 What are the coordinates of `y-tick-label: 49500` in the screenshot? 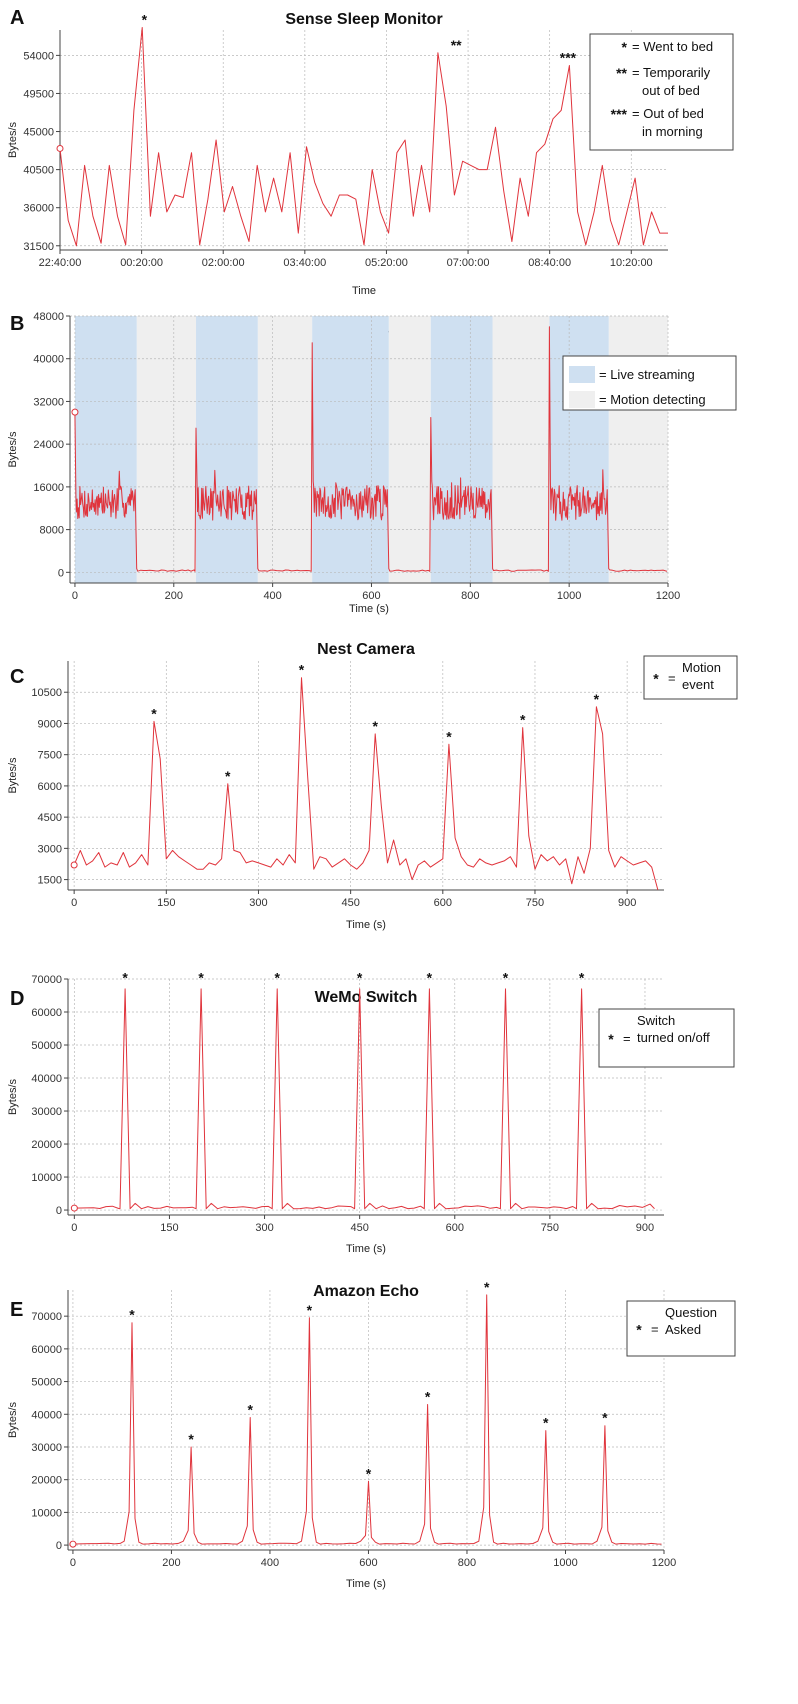 It's located at (38, 94).